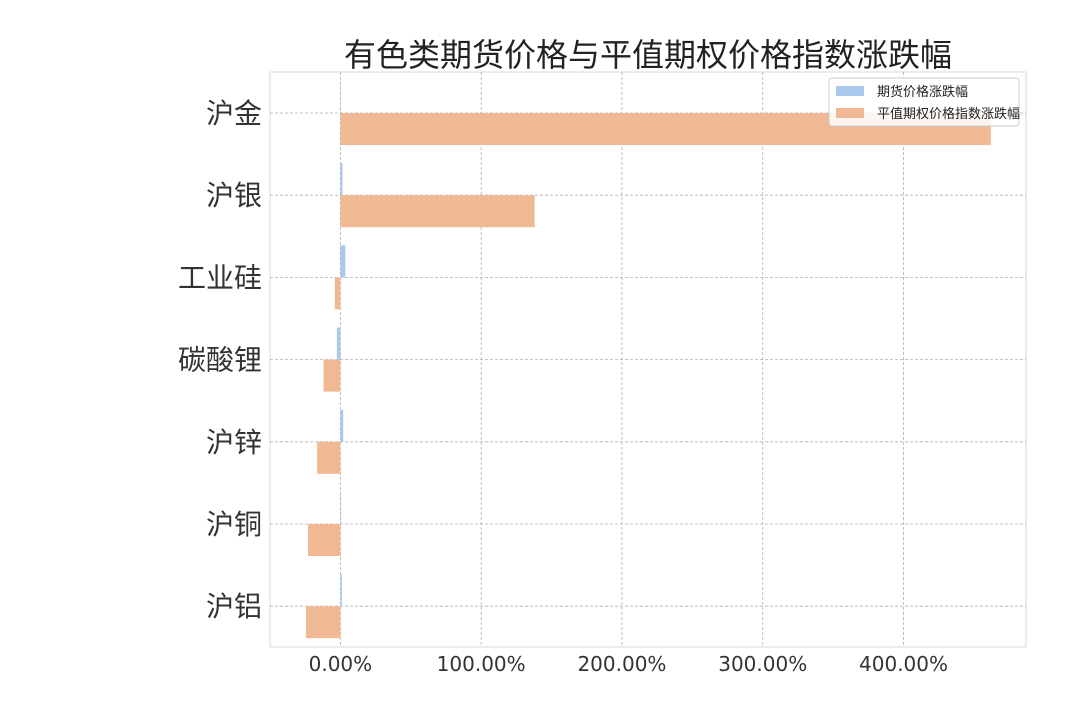  Describe the element at coordinates (220, 360) in the screenshot. I see `category-label: 碳酸锂` at that location.